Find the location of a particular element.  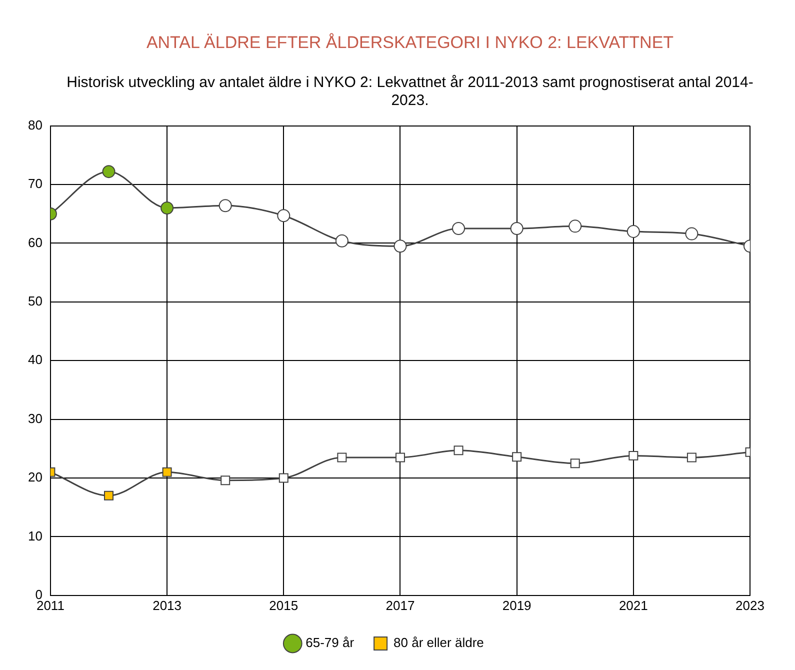

x-tick-label: 2023 is located at coordinates (750, 605).